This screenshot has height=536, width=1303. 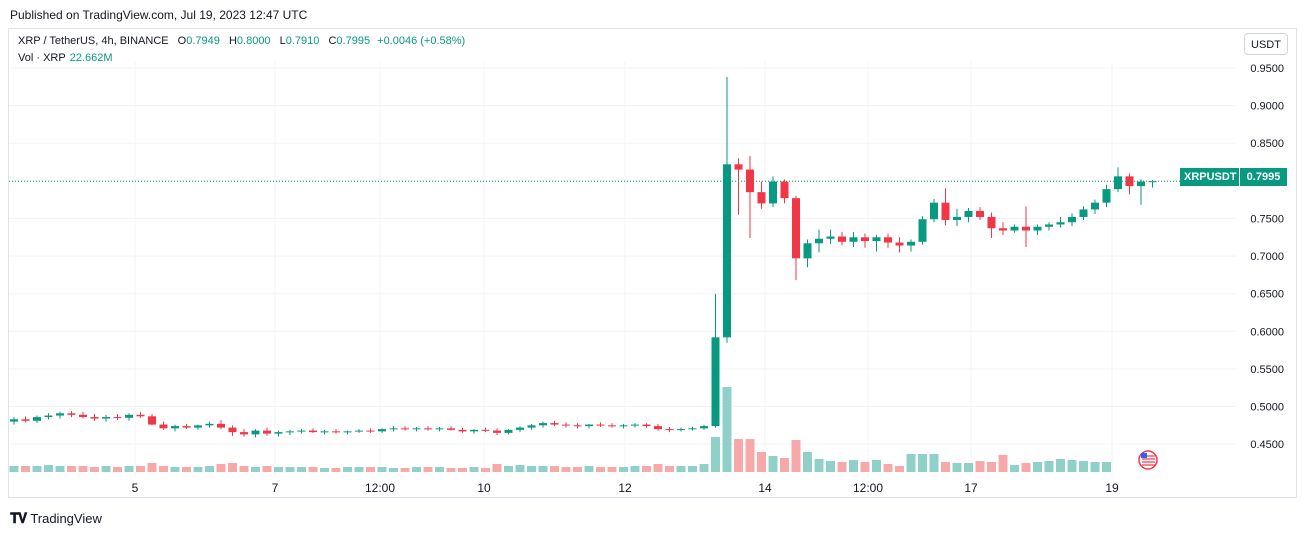 I want to click on volume-bars, so click(x=560, y=429).